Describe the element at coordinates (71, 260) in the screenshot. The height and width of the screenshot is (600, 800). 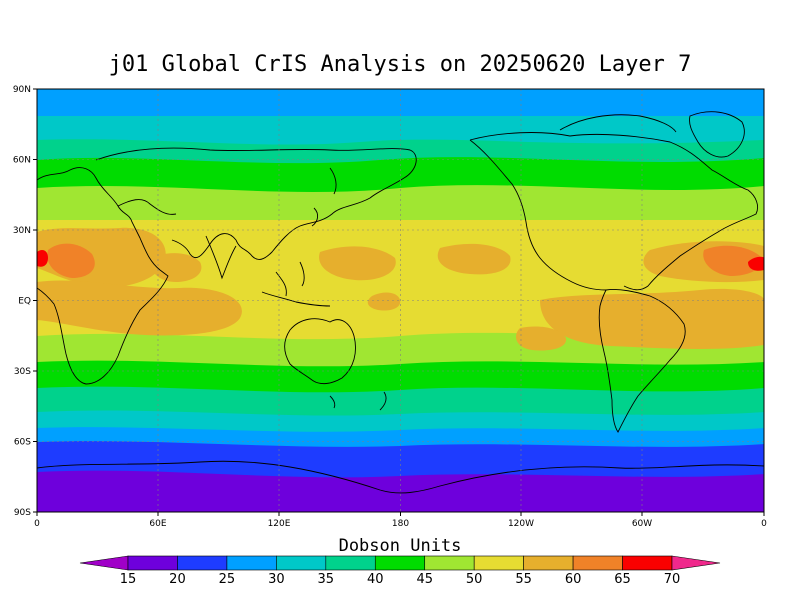
I see `hi-ozone-sahel` at that location.